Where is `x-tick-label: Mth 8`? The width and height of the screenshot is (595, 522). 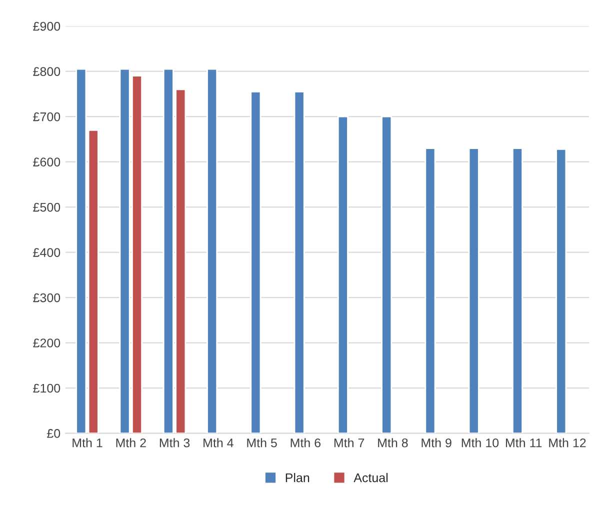 x-tick-label: Mth 8 is located at coordinates (393, 443).